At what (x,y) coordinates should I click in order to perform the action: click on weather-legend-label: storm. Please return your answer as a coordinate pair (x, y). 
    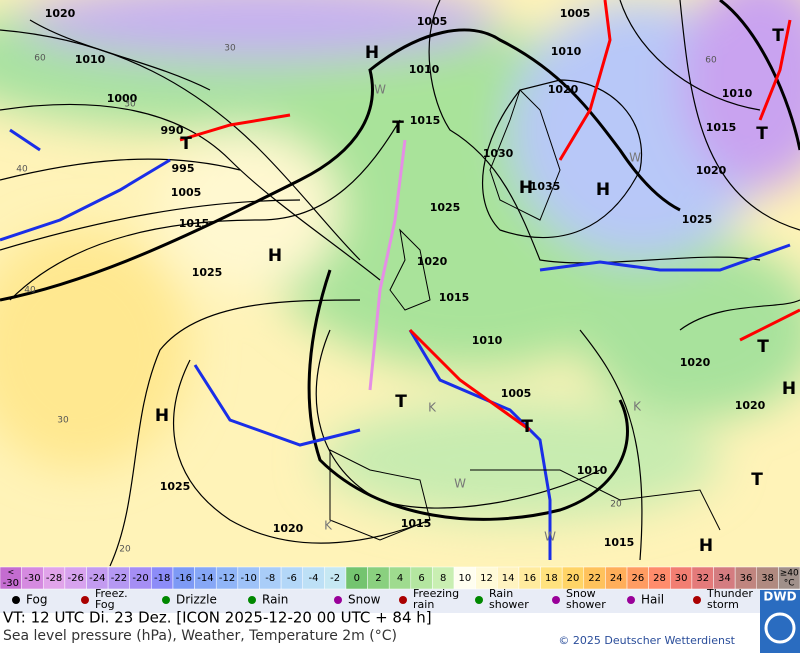
    Looking at the image, I should click on (723, 604).